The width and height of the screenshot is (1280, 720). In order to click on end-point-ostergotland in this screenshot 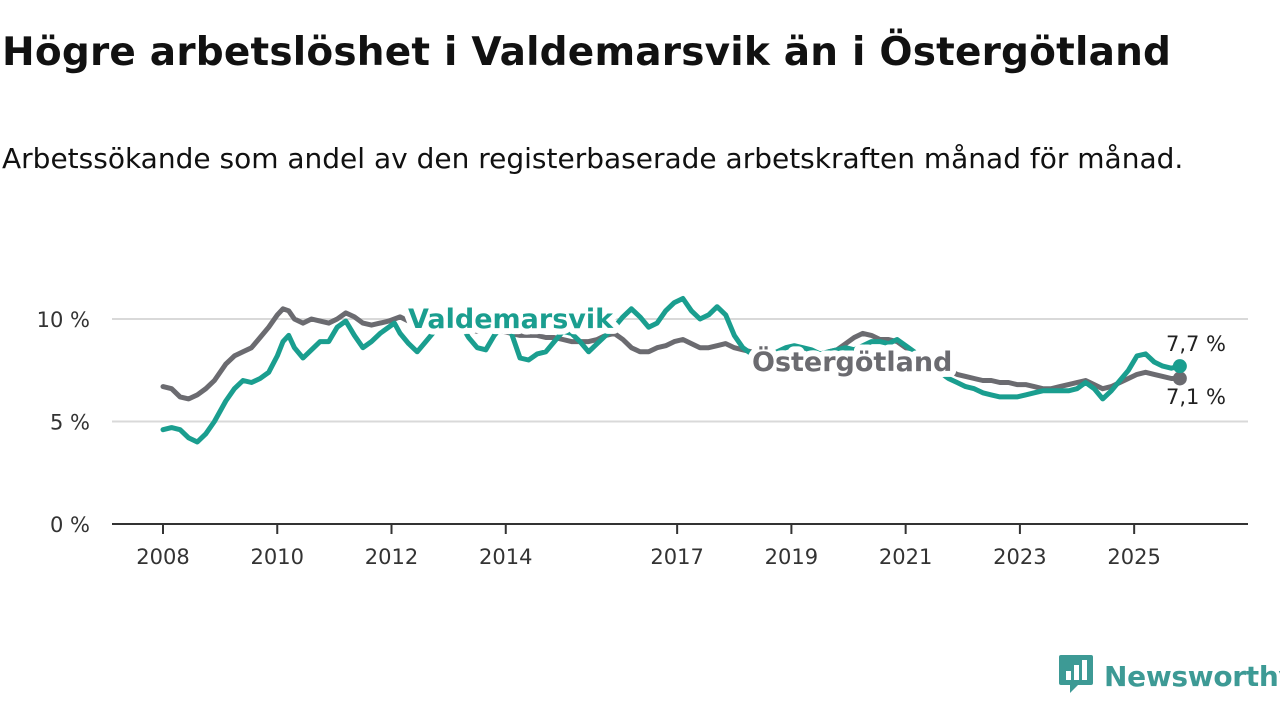, I will do `click(1179, 378)`.